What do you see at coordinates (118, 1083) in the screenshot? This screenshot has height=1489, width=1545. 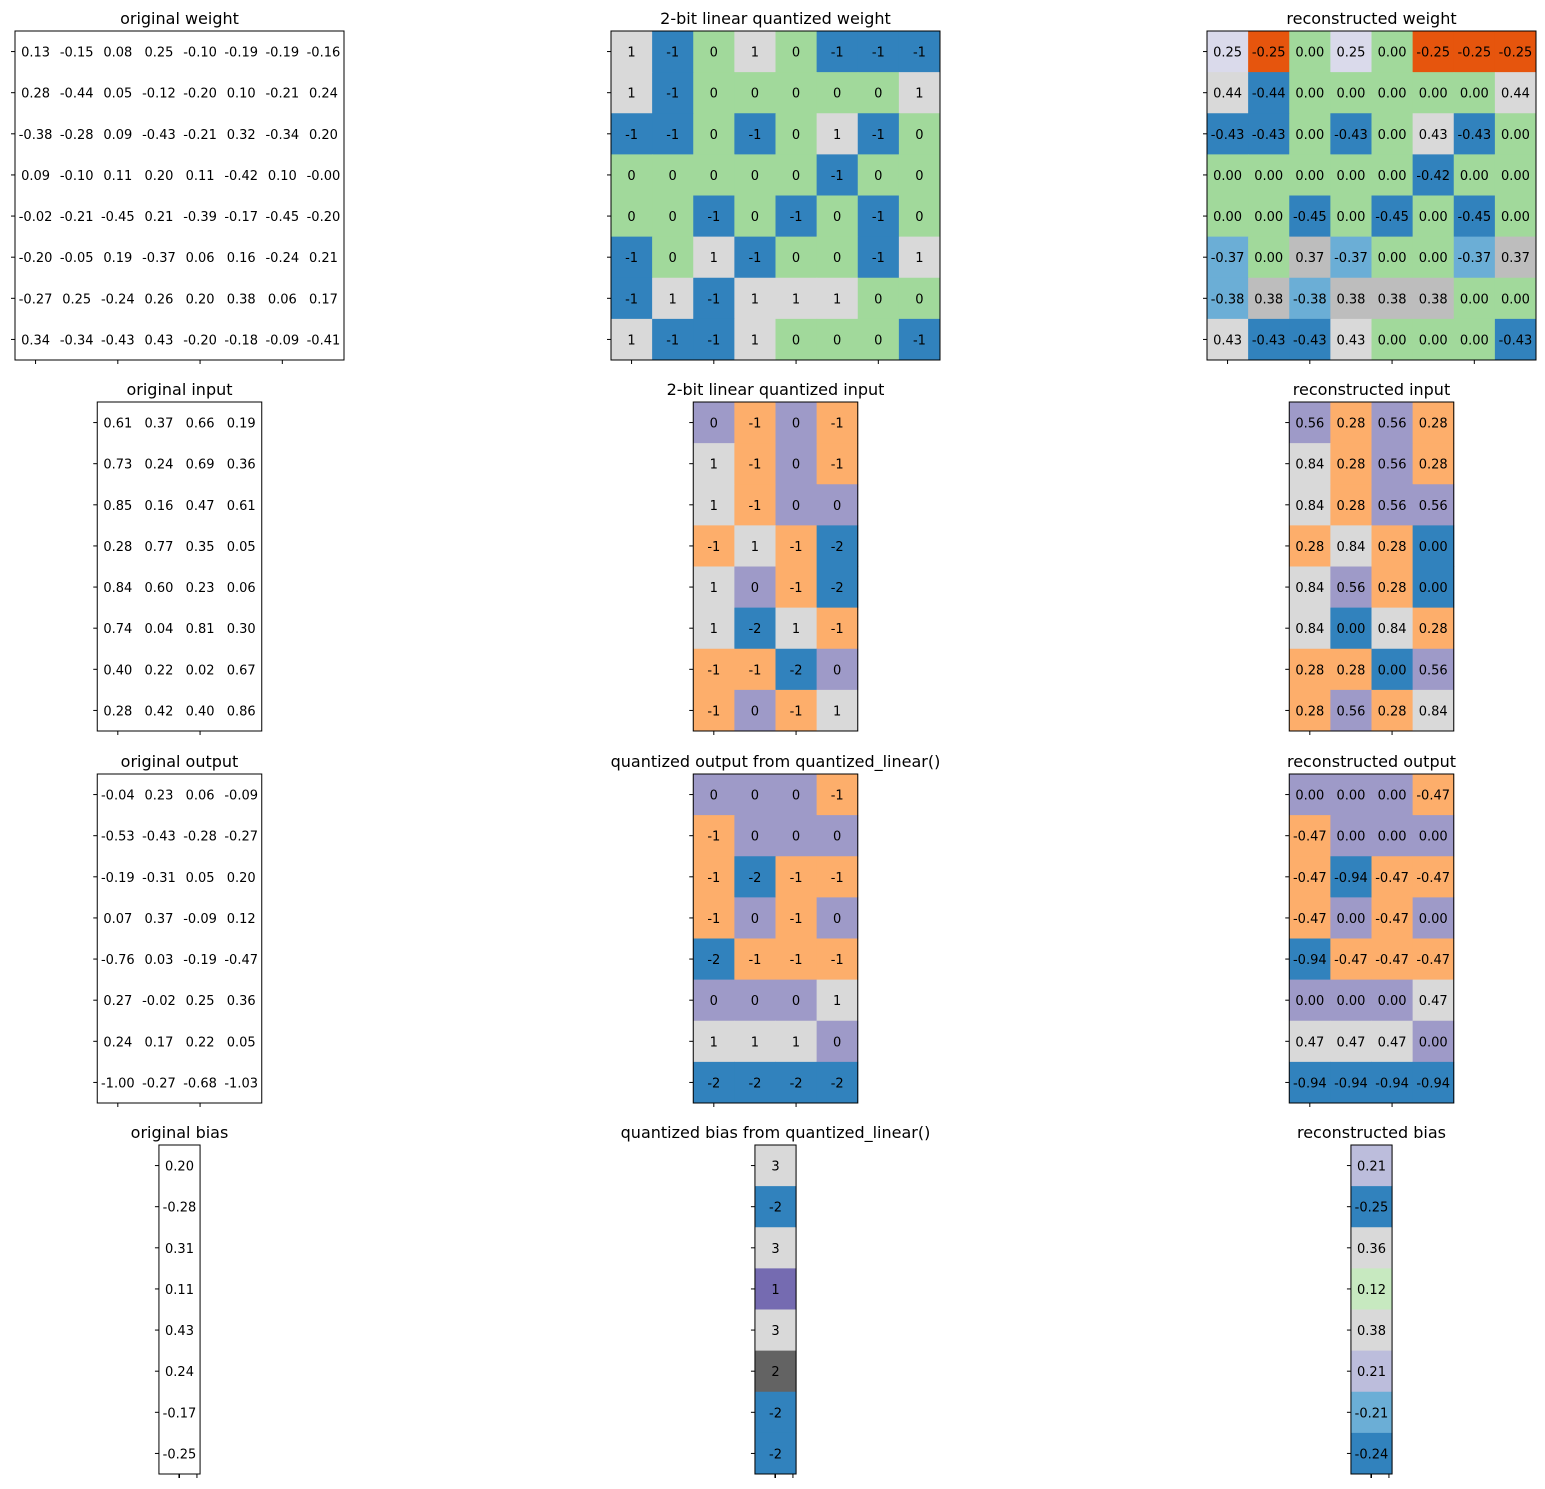 I see `cell-label: -1.00` at bounding box center [118, 1083].